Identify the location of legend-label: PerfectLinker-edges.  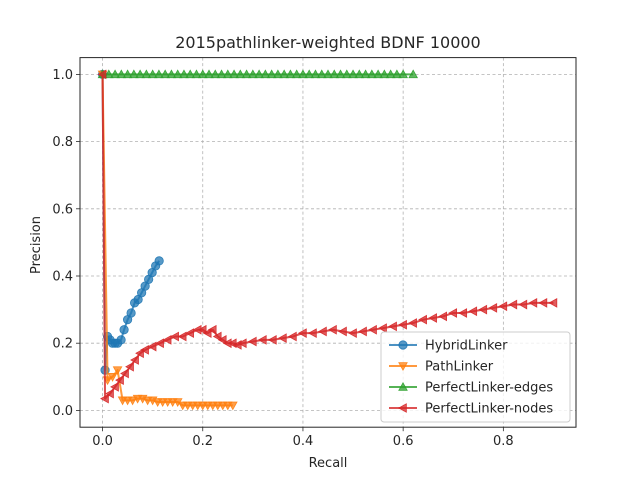
(489, 388).